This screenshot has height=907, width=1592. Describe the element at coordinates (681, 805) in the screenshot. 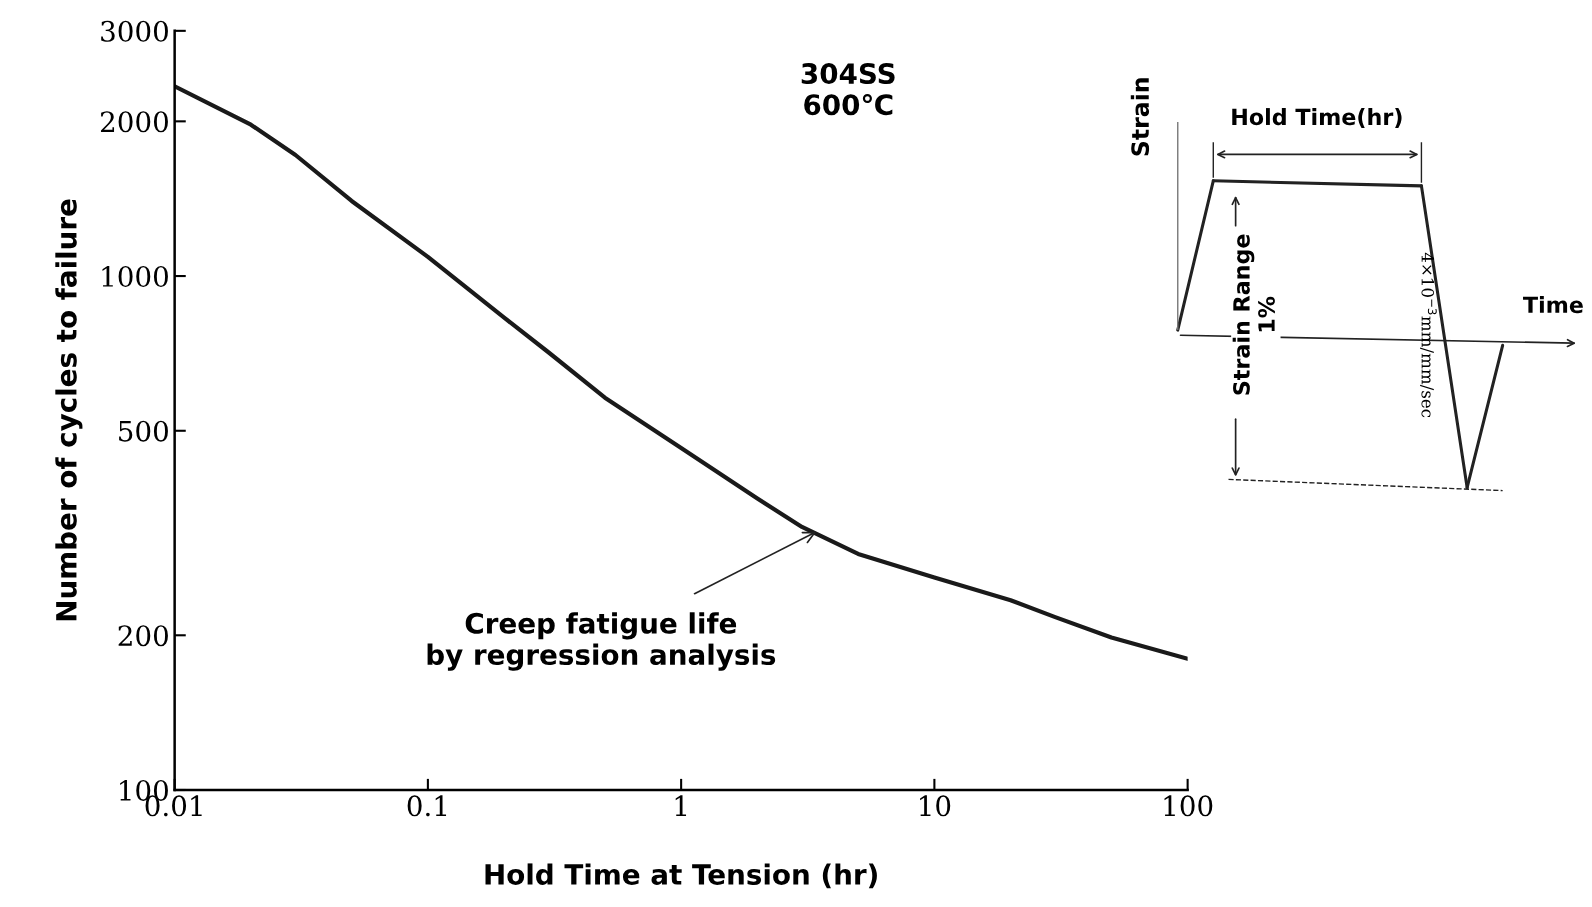

I see `x-tick-label: 1` at that location.